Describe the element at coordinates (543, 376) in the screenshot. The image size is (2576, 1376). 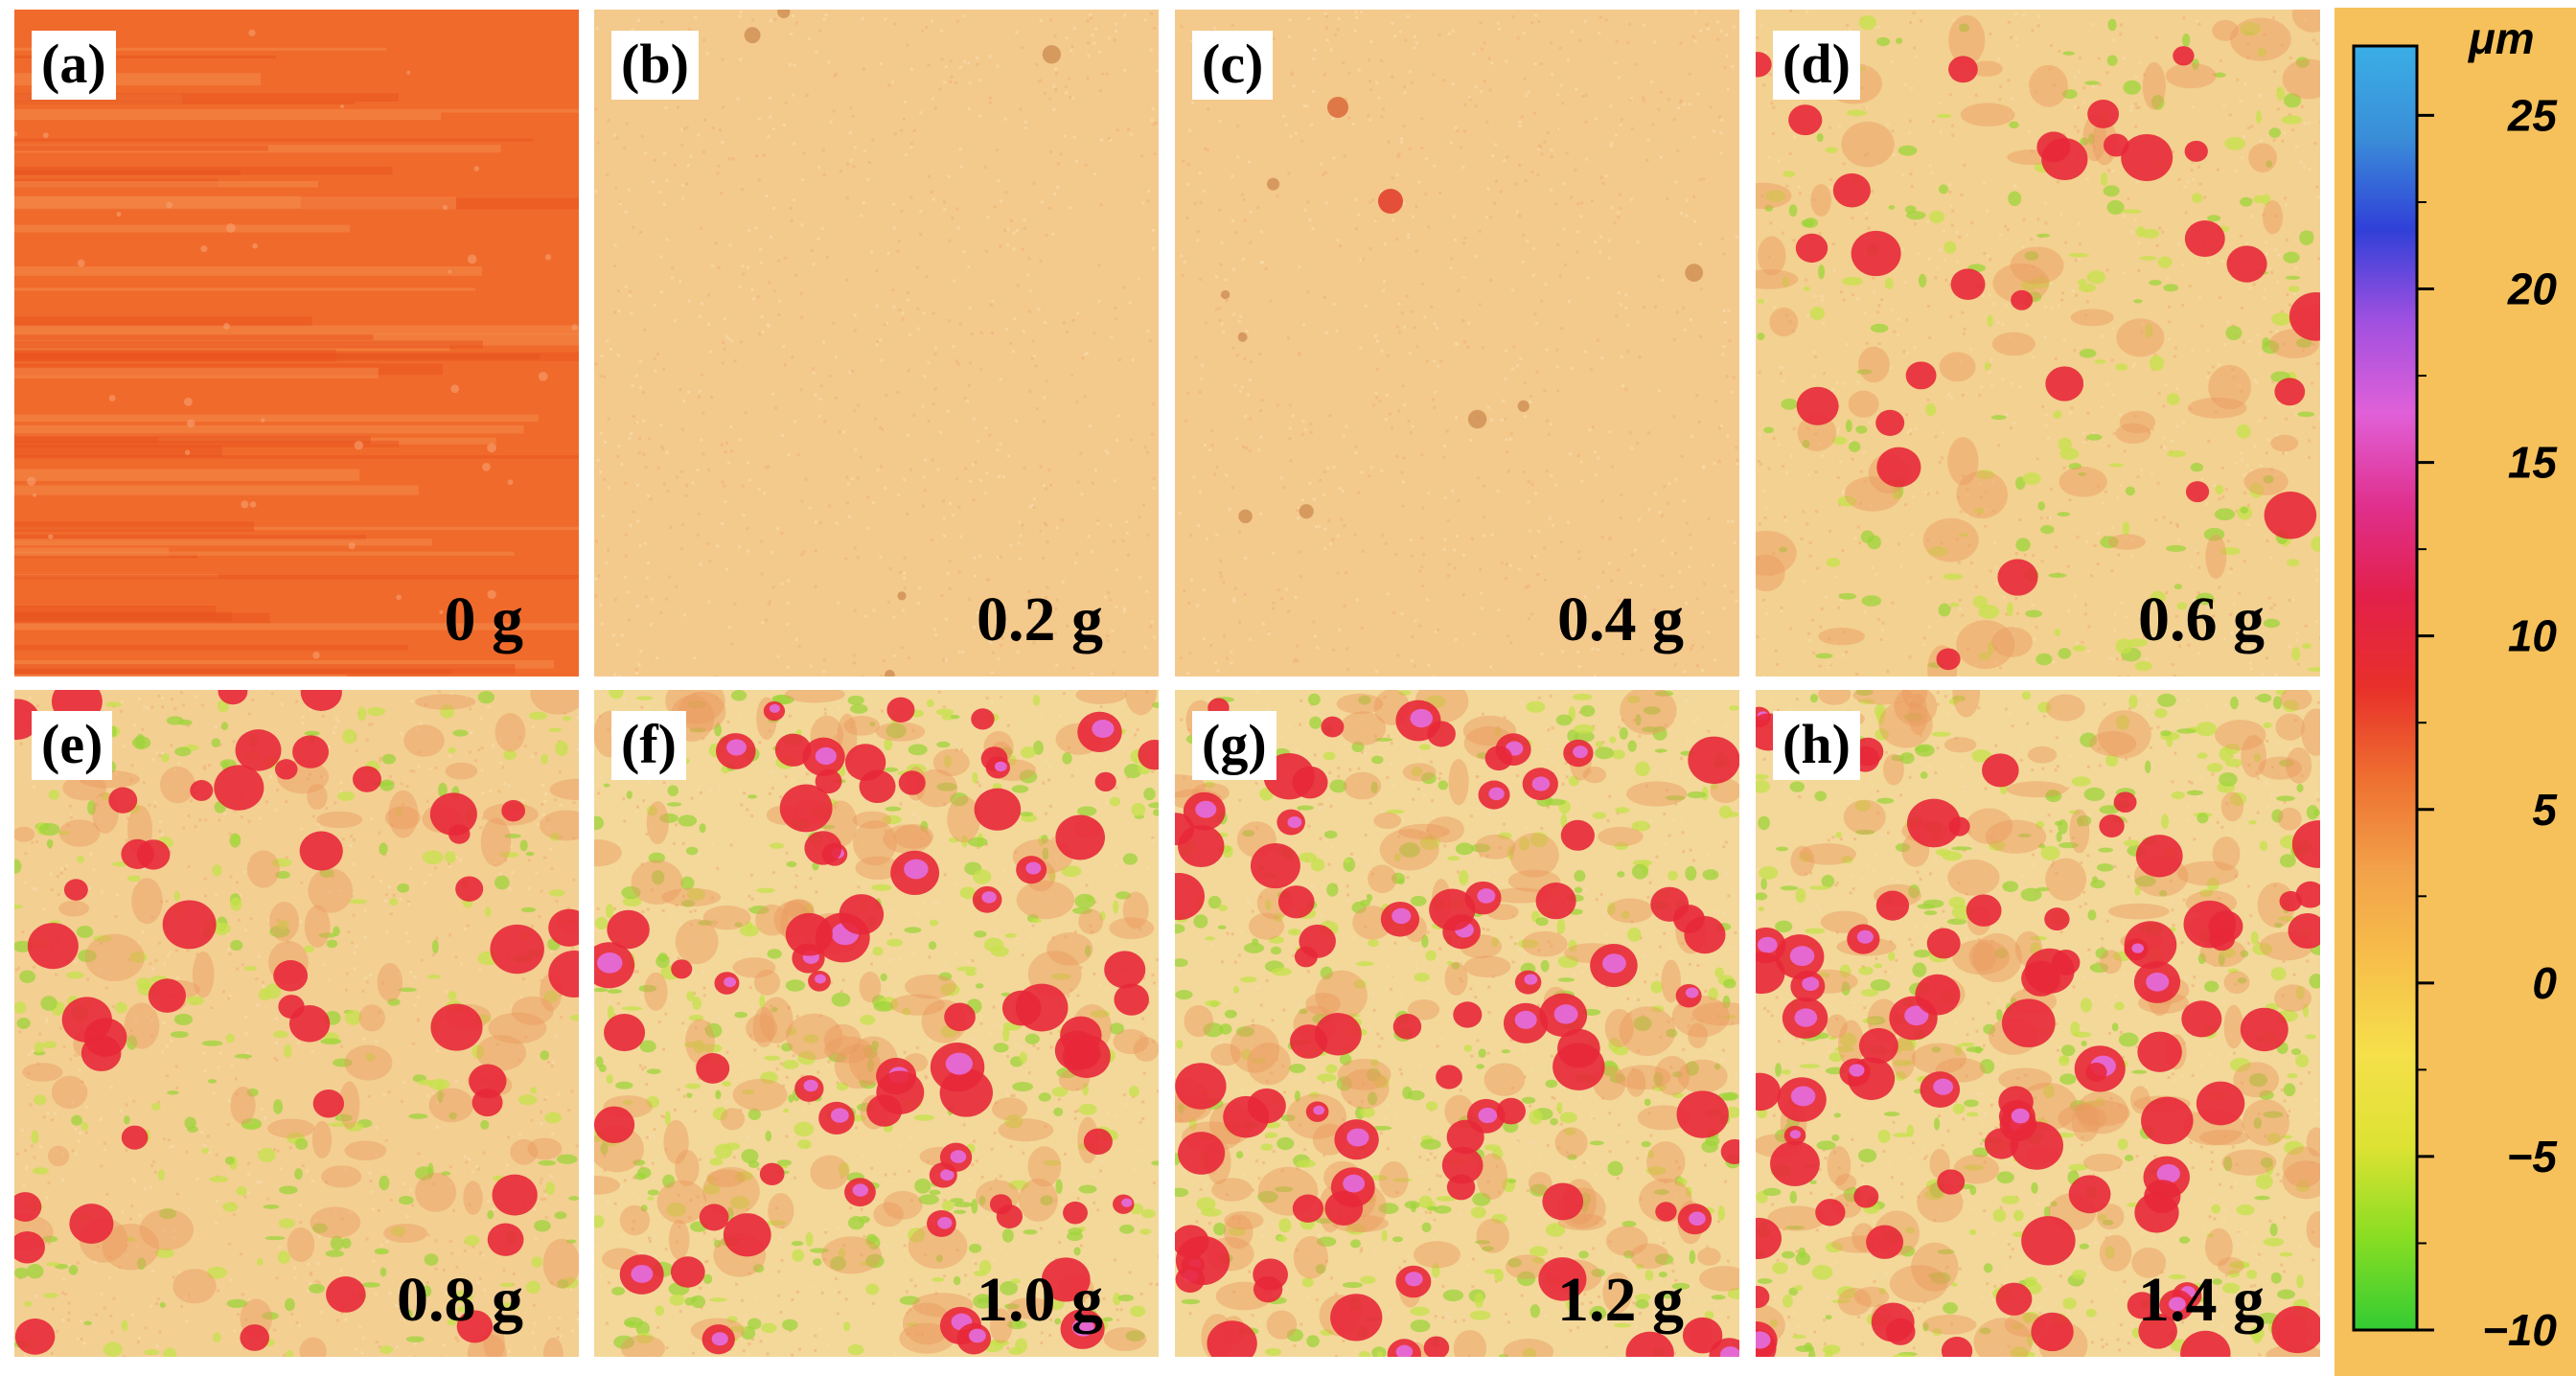
I see `surface-speck` at that location.